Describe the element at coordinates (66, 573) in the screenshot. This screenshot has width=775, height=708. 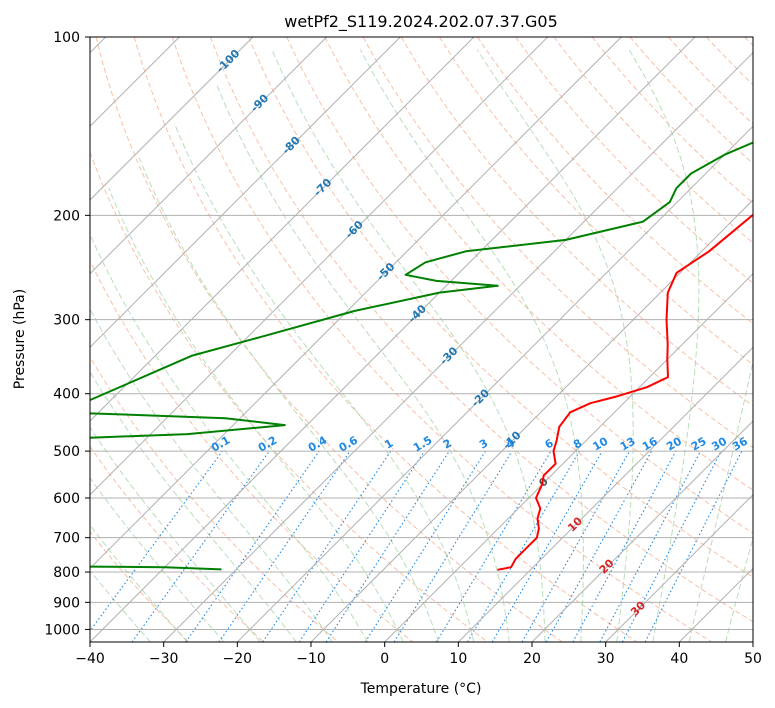
I see `y-tick-label: 800` at that location.